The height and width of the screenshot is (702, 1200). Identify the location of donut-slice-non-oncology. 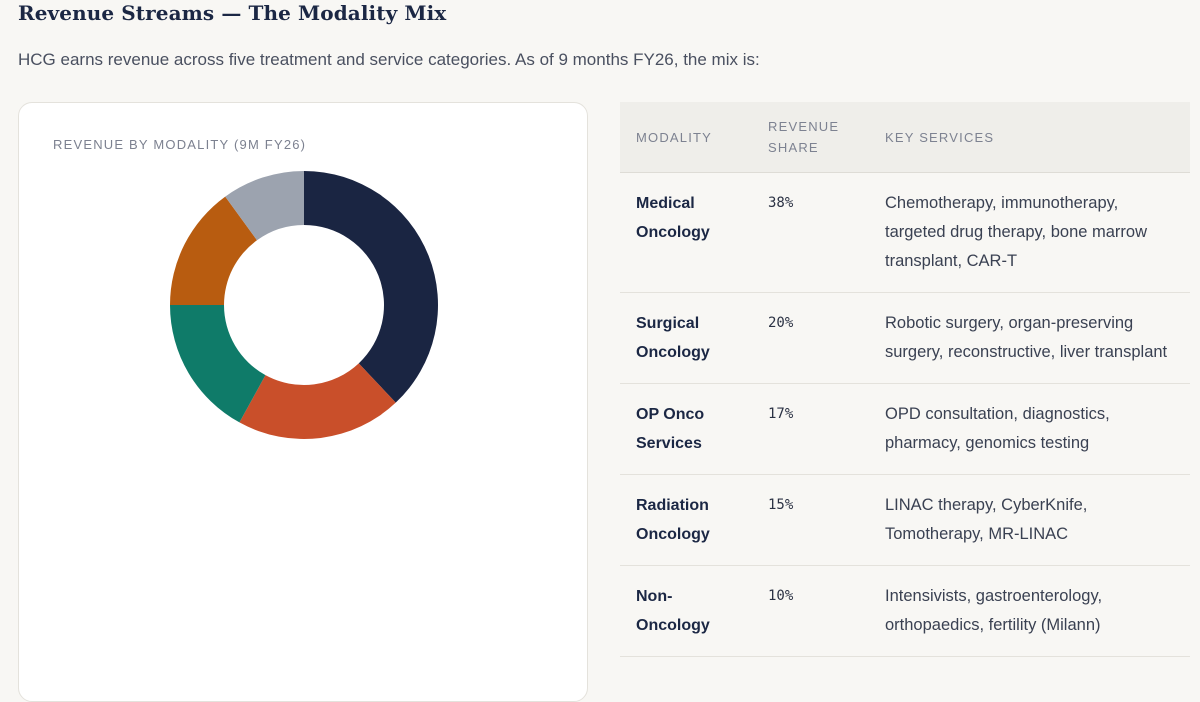
(264, 206).